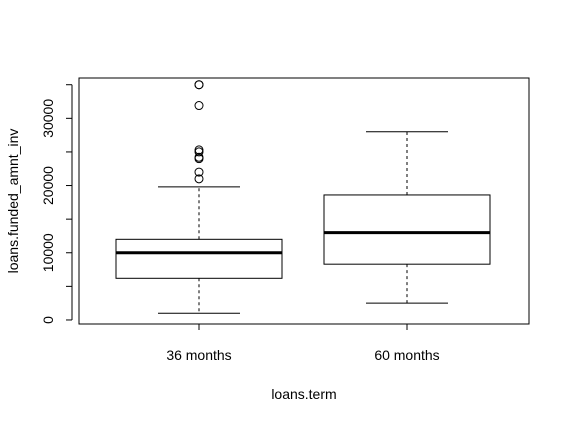  I want to click on y-axis-ticks: 0 10000 20000 30000, so click(56, 204).